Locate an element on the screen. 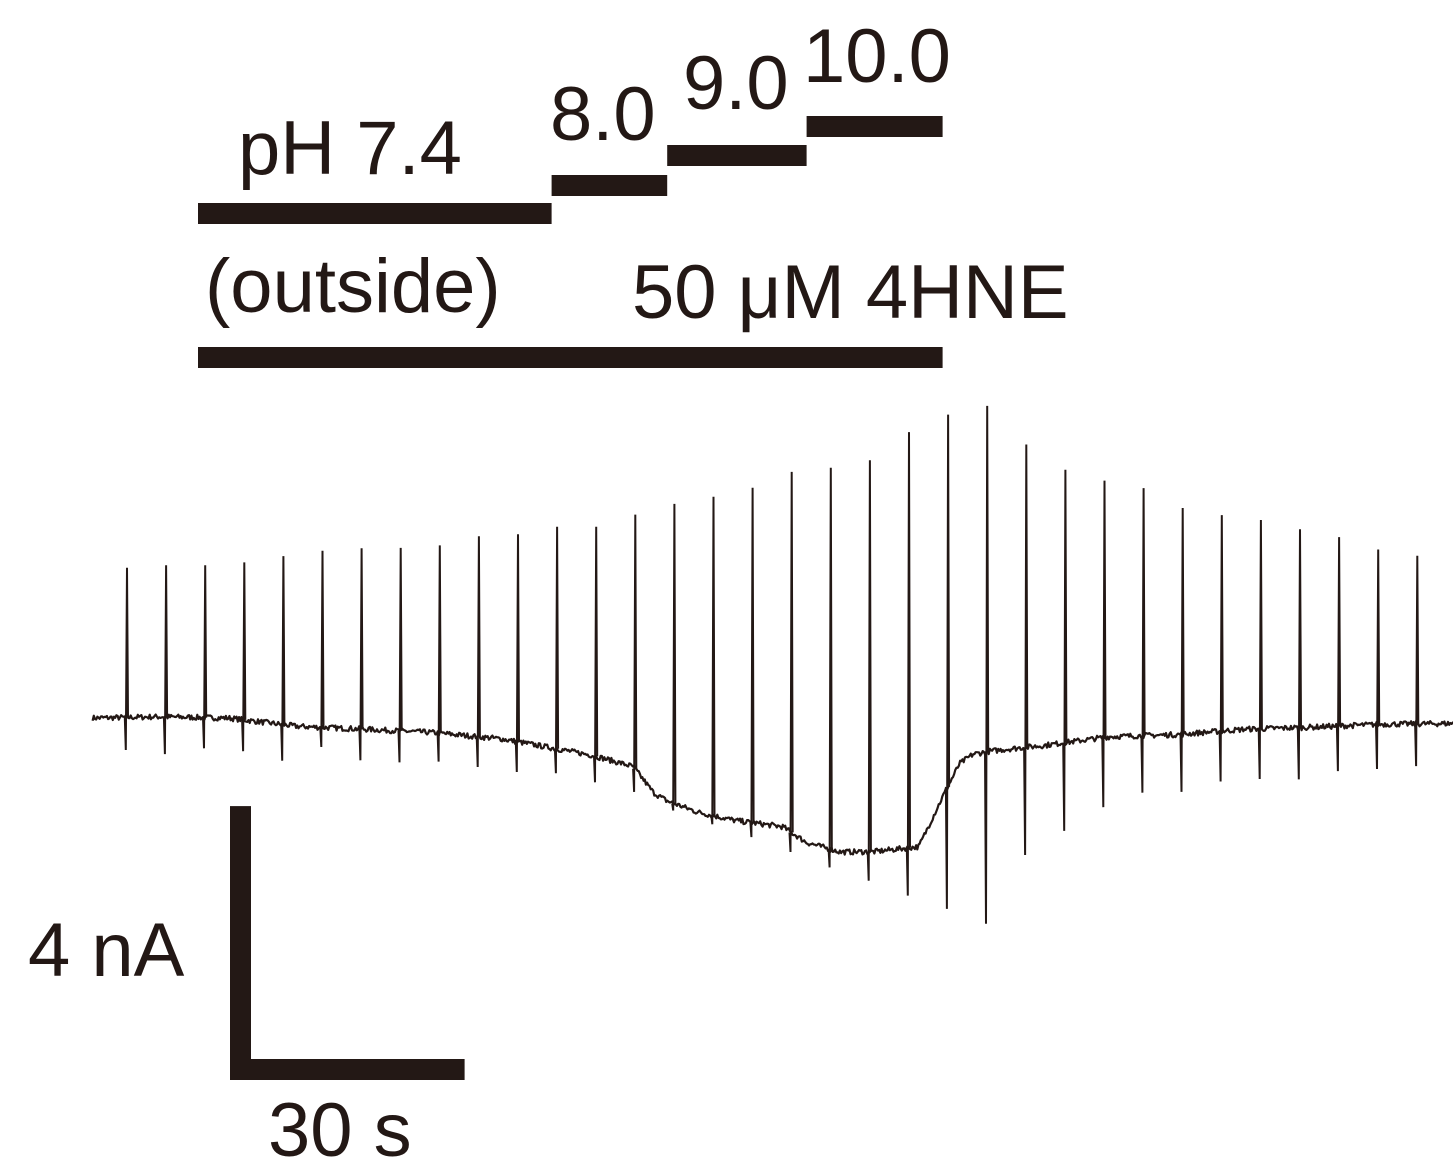 The height and width of the screenshot is (1170, 1453). ph-step-label: 10.0 is located at coordinates (877, 56).